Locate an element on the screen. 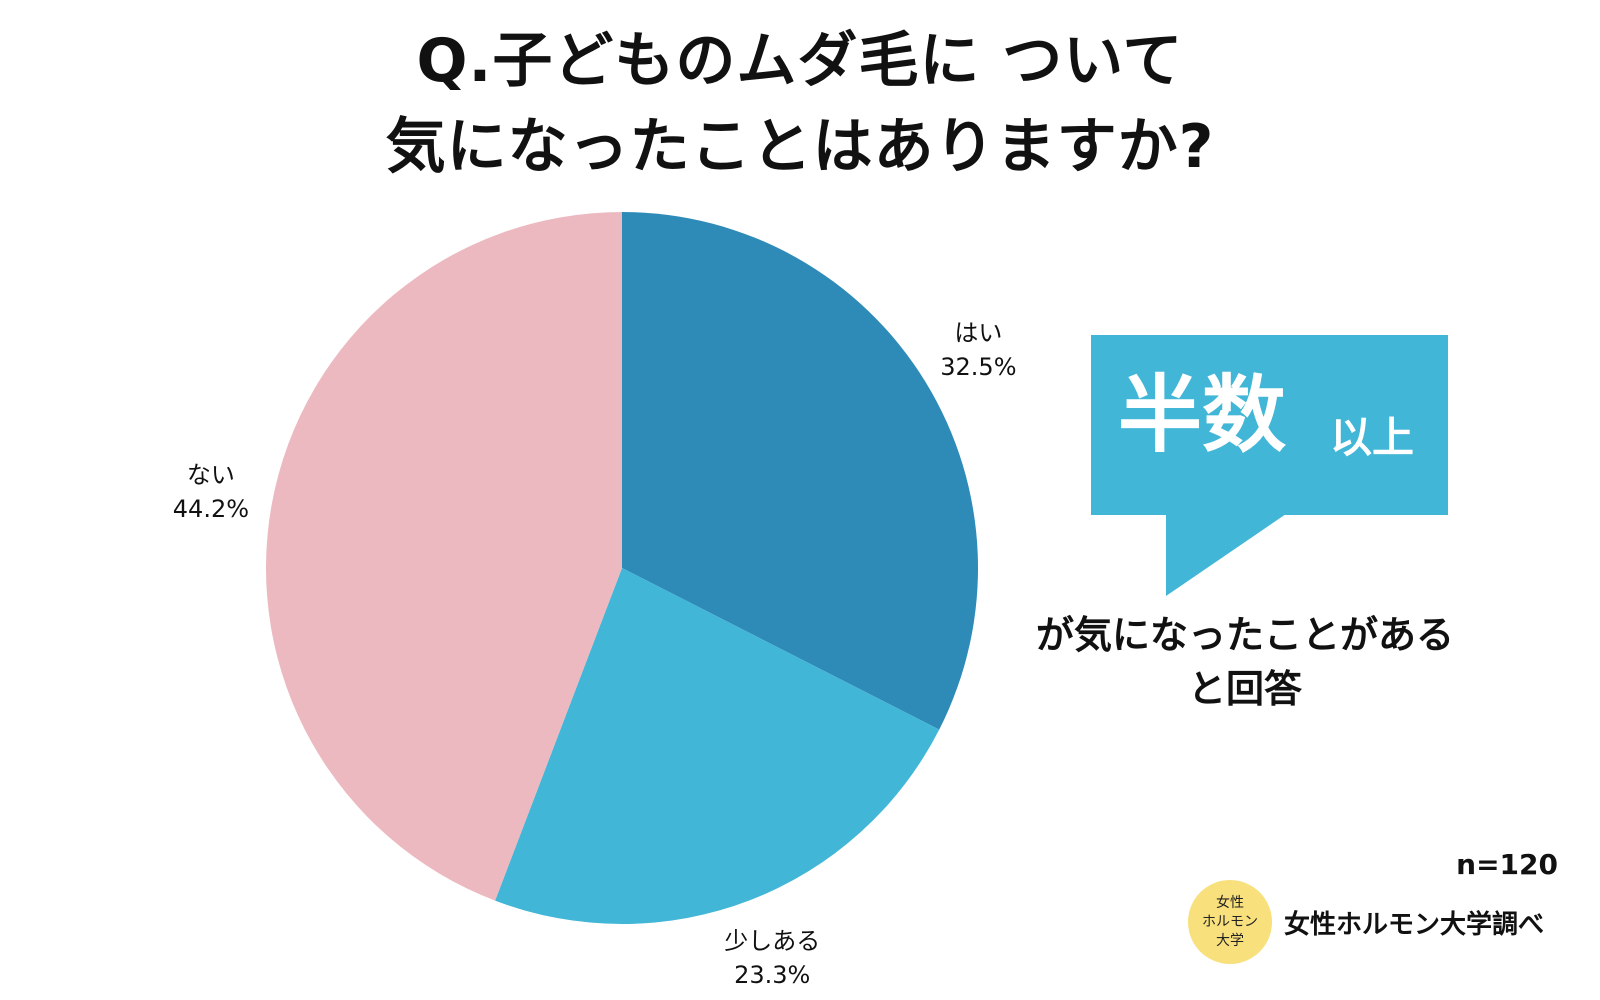 The width and height of the screenshot is (1600, 1000). slice-label-2: ない 44.2% is located at coordinates (211, 492).